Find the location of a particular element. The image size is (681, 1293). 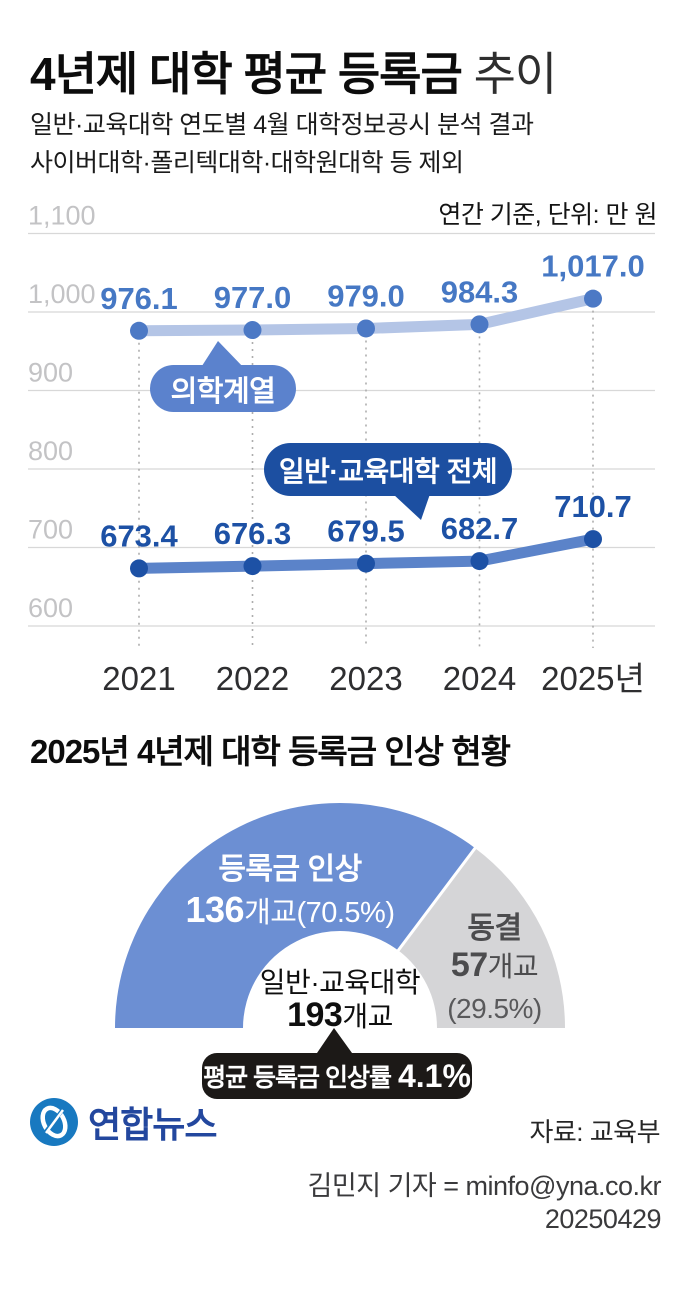

value-label: 979.0 is located at coordinates (366, 295).